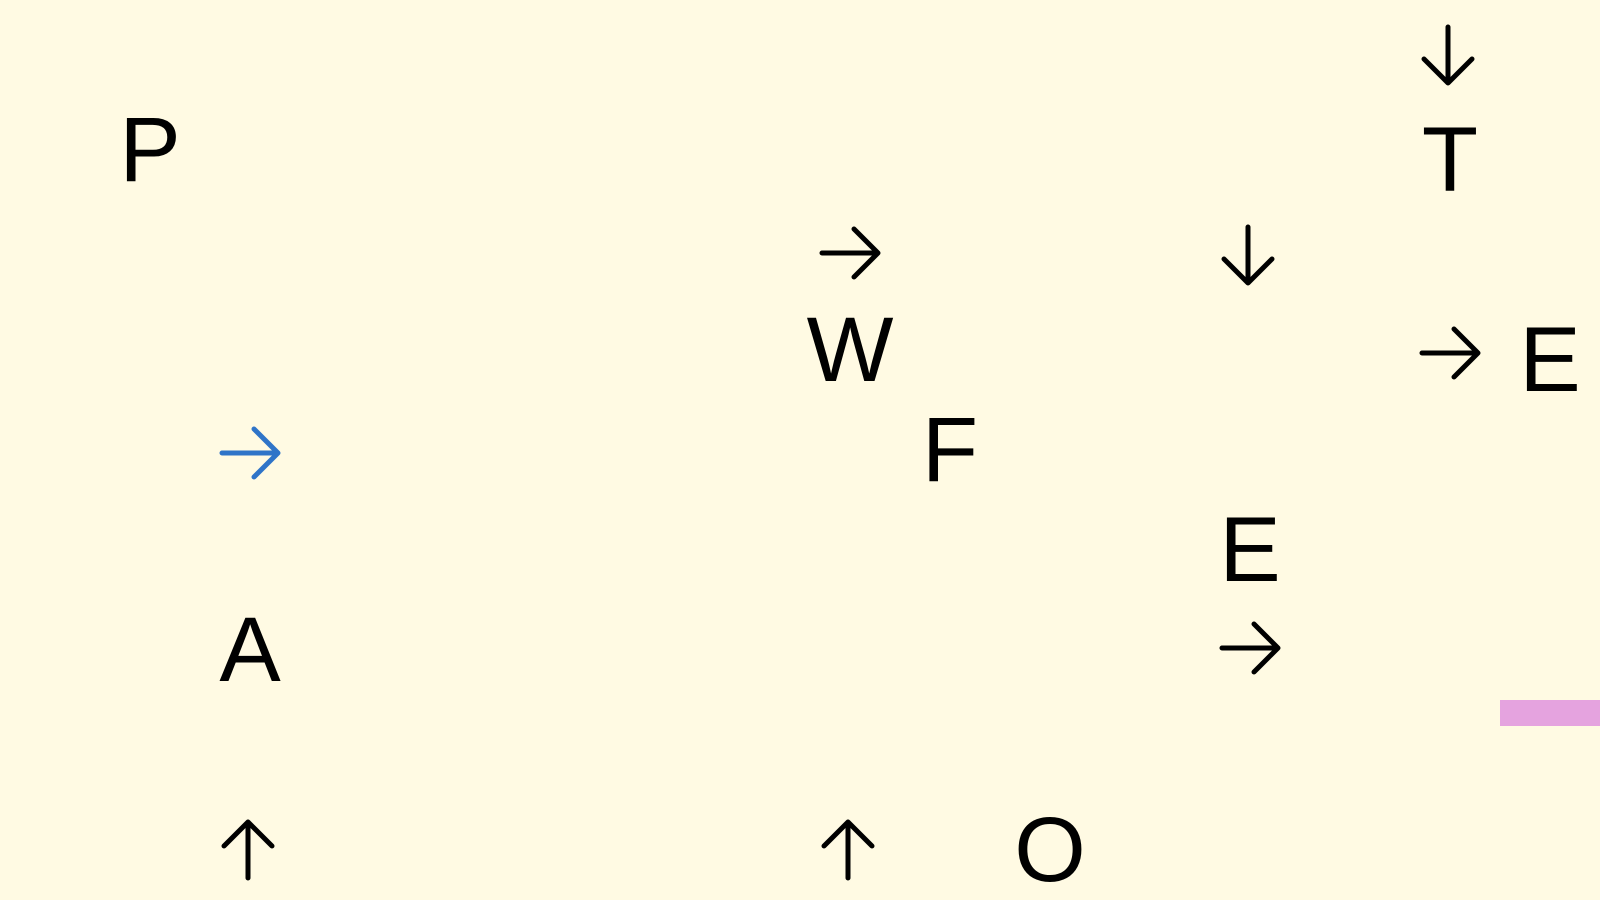 The image size is (1600, 900). I want to click on letter-tile-a: A, so click(250, 650).